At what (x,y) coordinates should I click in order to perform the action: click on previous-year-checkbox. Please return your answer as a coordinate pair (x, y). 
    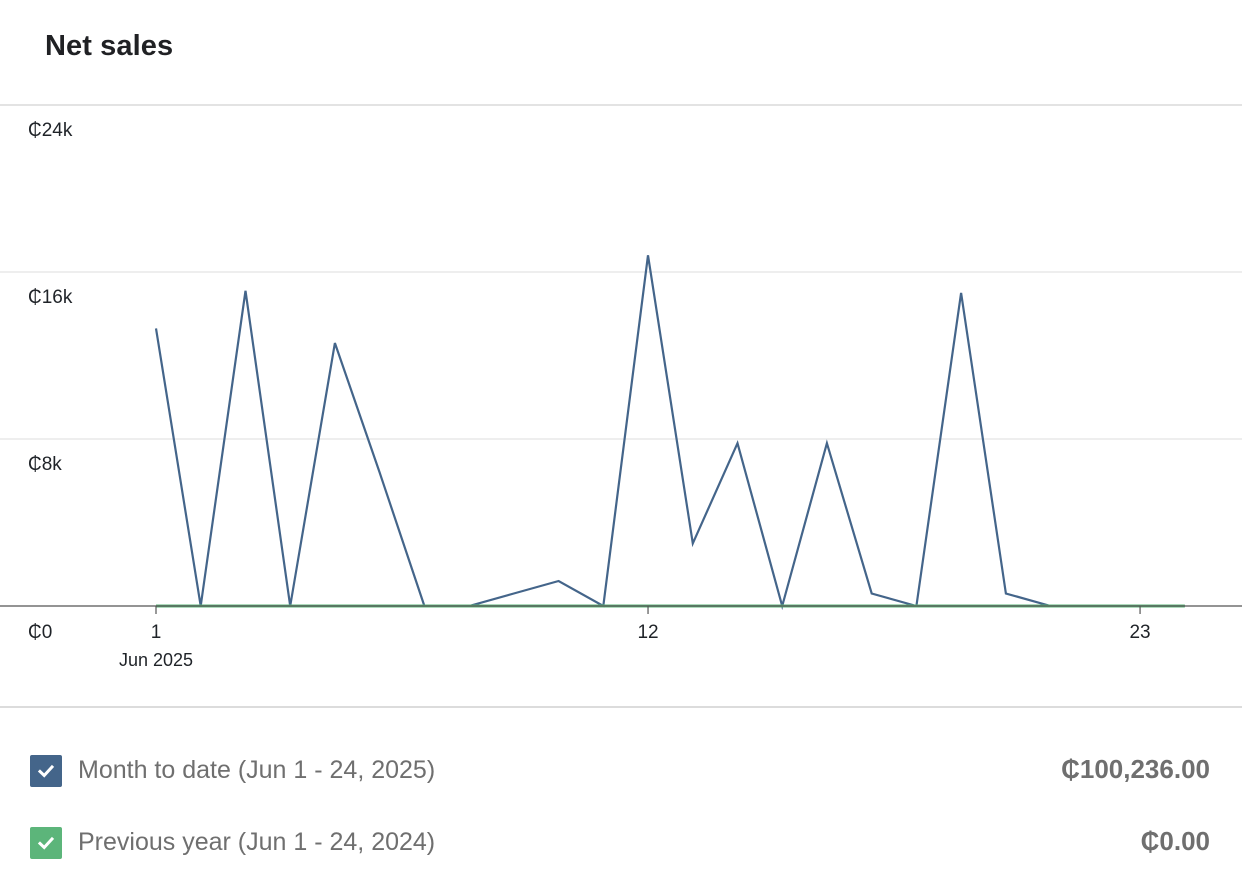
    Looking at the image, I should click on (46, 843).